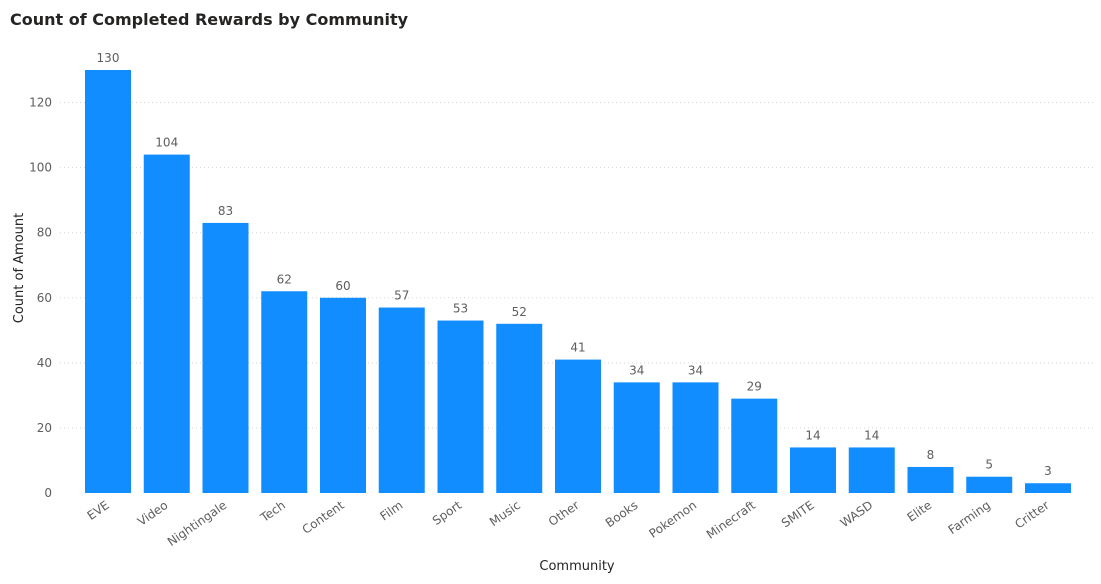 The width and height of the screenshot is (1101, 584). I want to click on bar-content, so click(343, 395).